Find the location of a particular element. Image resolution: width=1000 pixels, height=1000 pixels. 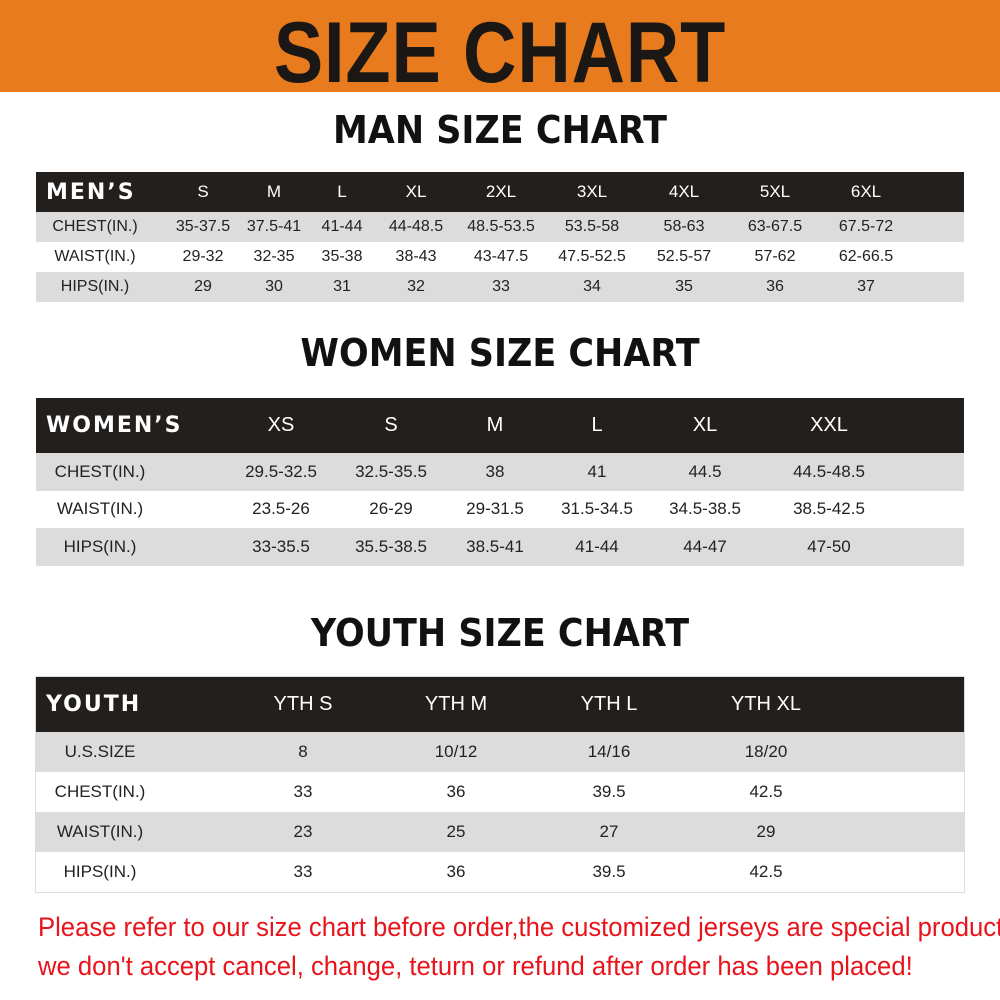

measurement-cell: 35.5-38.5 is located at coordinates (391, 546).